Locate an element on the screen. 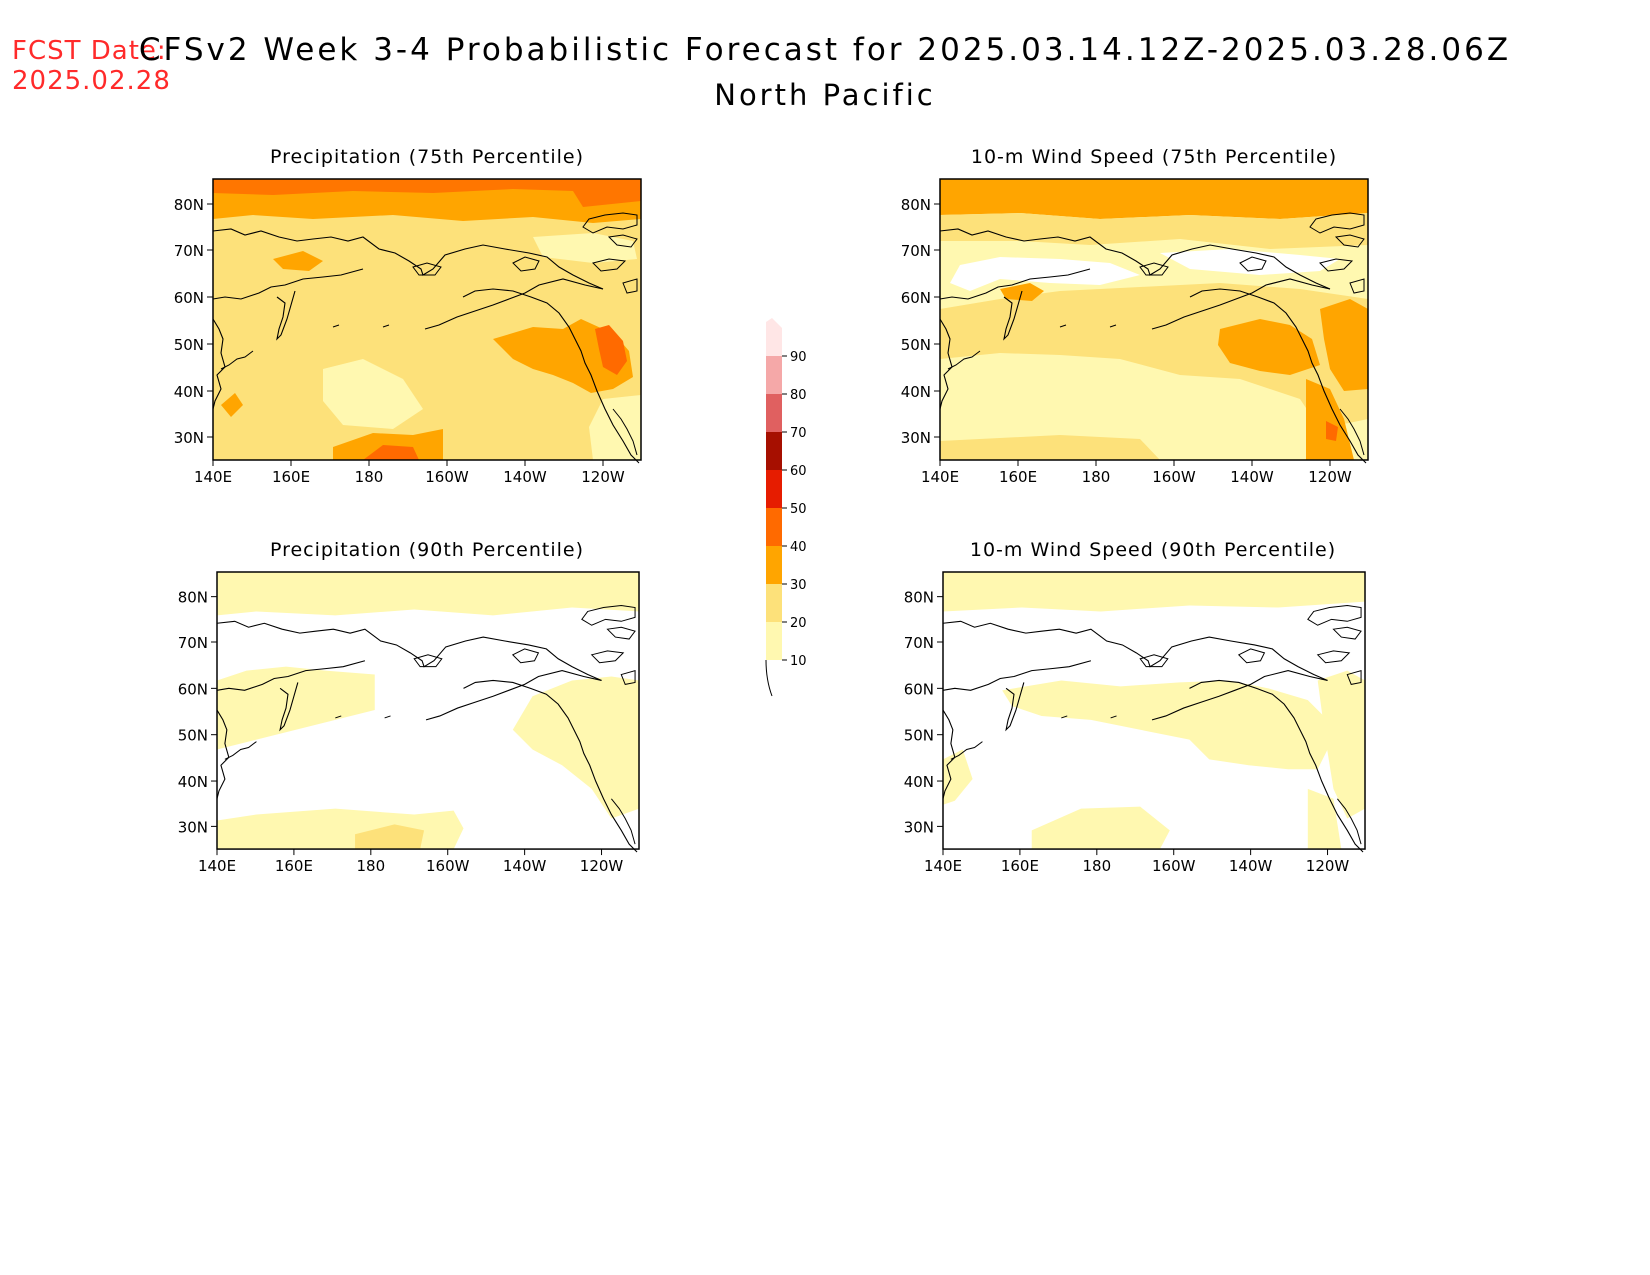 Image resolution: width=1650 pixels, height=1275 pixels. fill-light-north is located at coordinates (585, 248).